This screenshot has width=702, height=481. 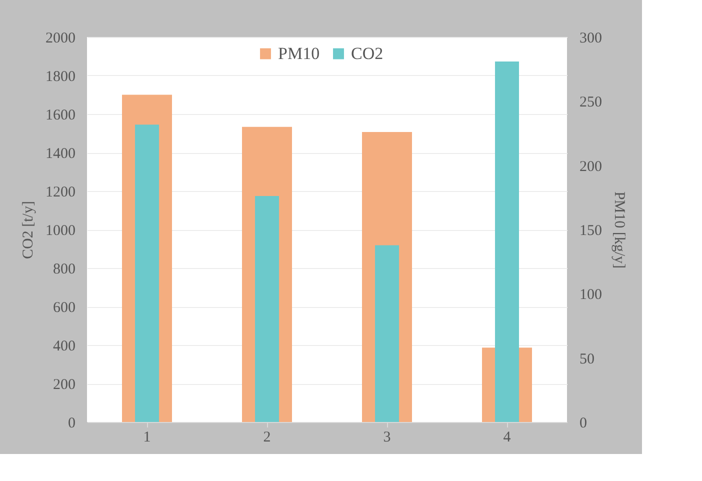 What do you see at coordinates (61, 77) in the screenshot?
I see `y-tick-label: 1800` at bounding box center [61, 77].